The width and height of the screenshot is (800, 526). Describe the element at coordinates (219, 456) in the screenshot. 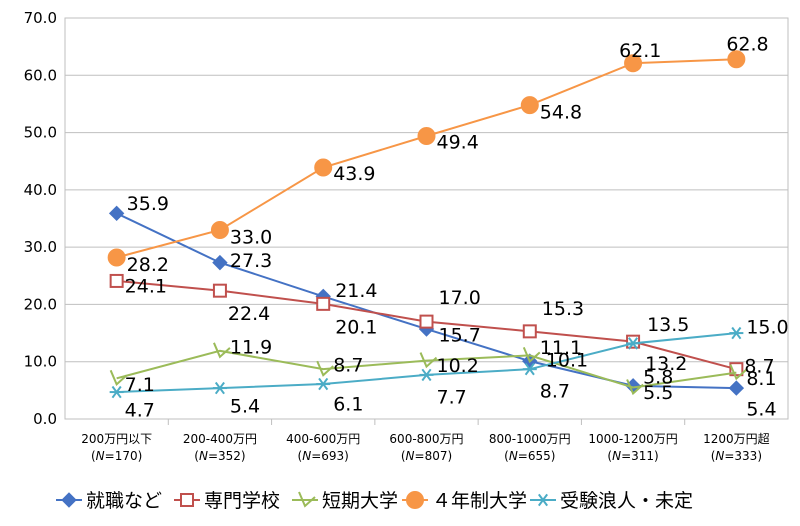

I see `x-tick-sublabel: (N=352)` at that location.